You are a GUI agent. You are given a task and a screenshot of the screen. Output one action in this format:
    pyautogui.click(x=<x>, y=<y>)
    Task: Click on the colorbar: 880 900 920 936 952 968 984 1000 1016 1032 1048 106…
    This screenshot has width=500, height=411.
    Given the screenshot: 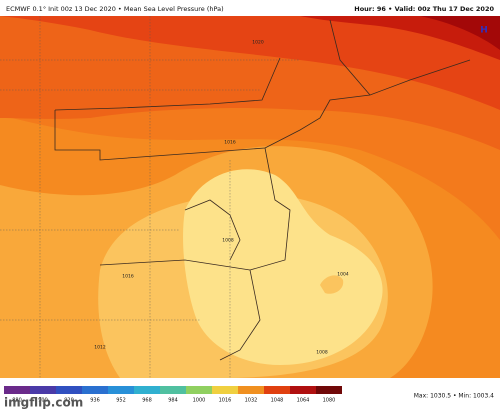 What is the action you would take?
    pyautogui.click(x=173, y=395)
    